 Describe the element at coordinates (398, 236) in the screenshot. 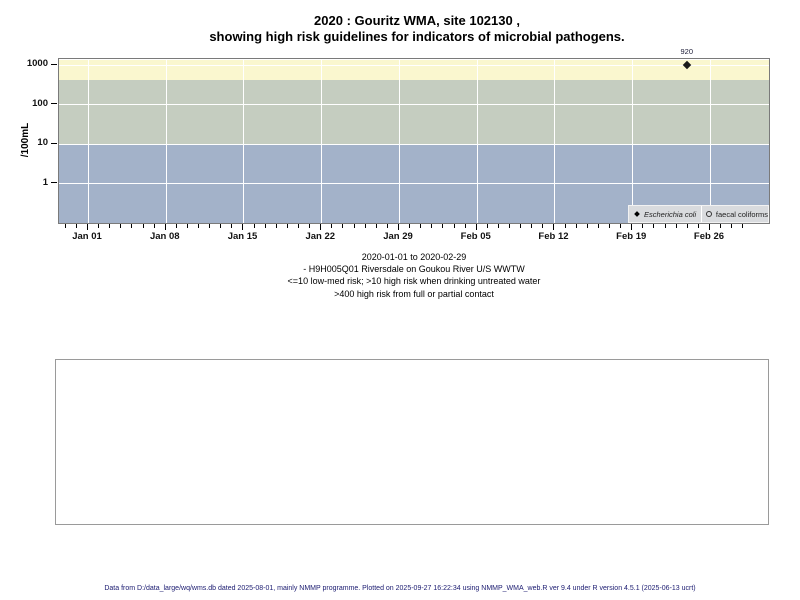

I see `x-axis-tick-label: Jan 29` at that location.